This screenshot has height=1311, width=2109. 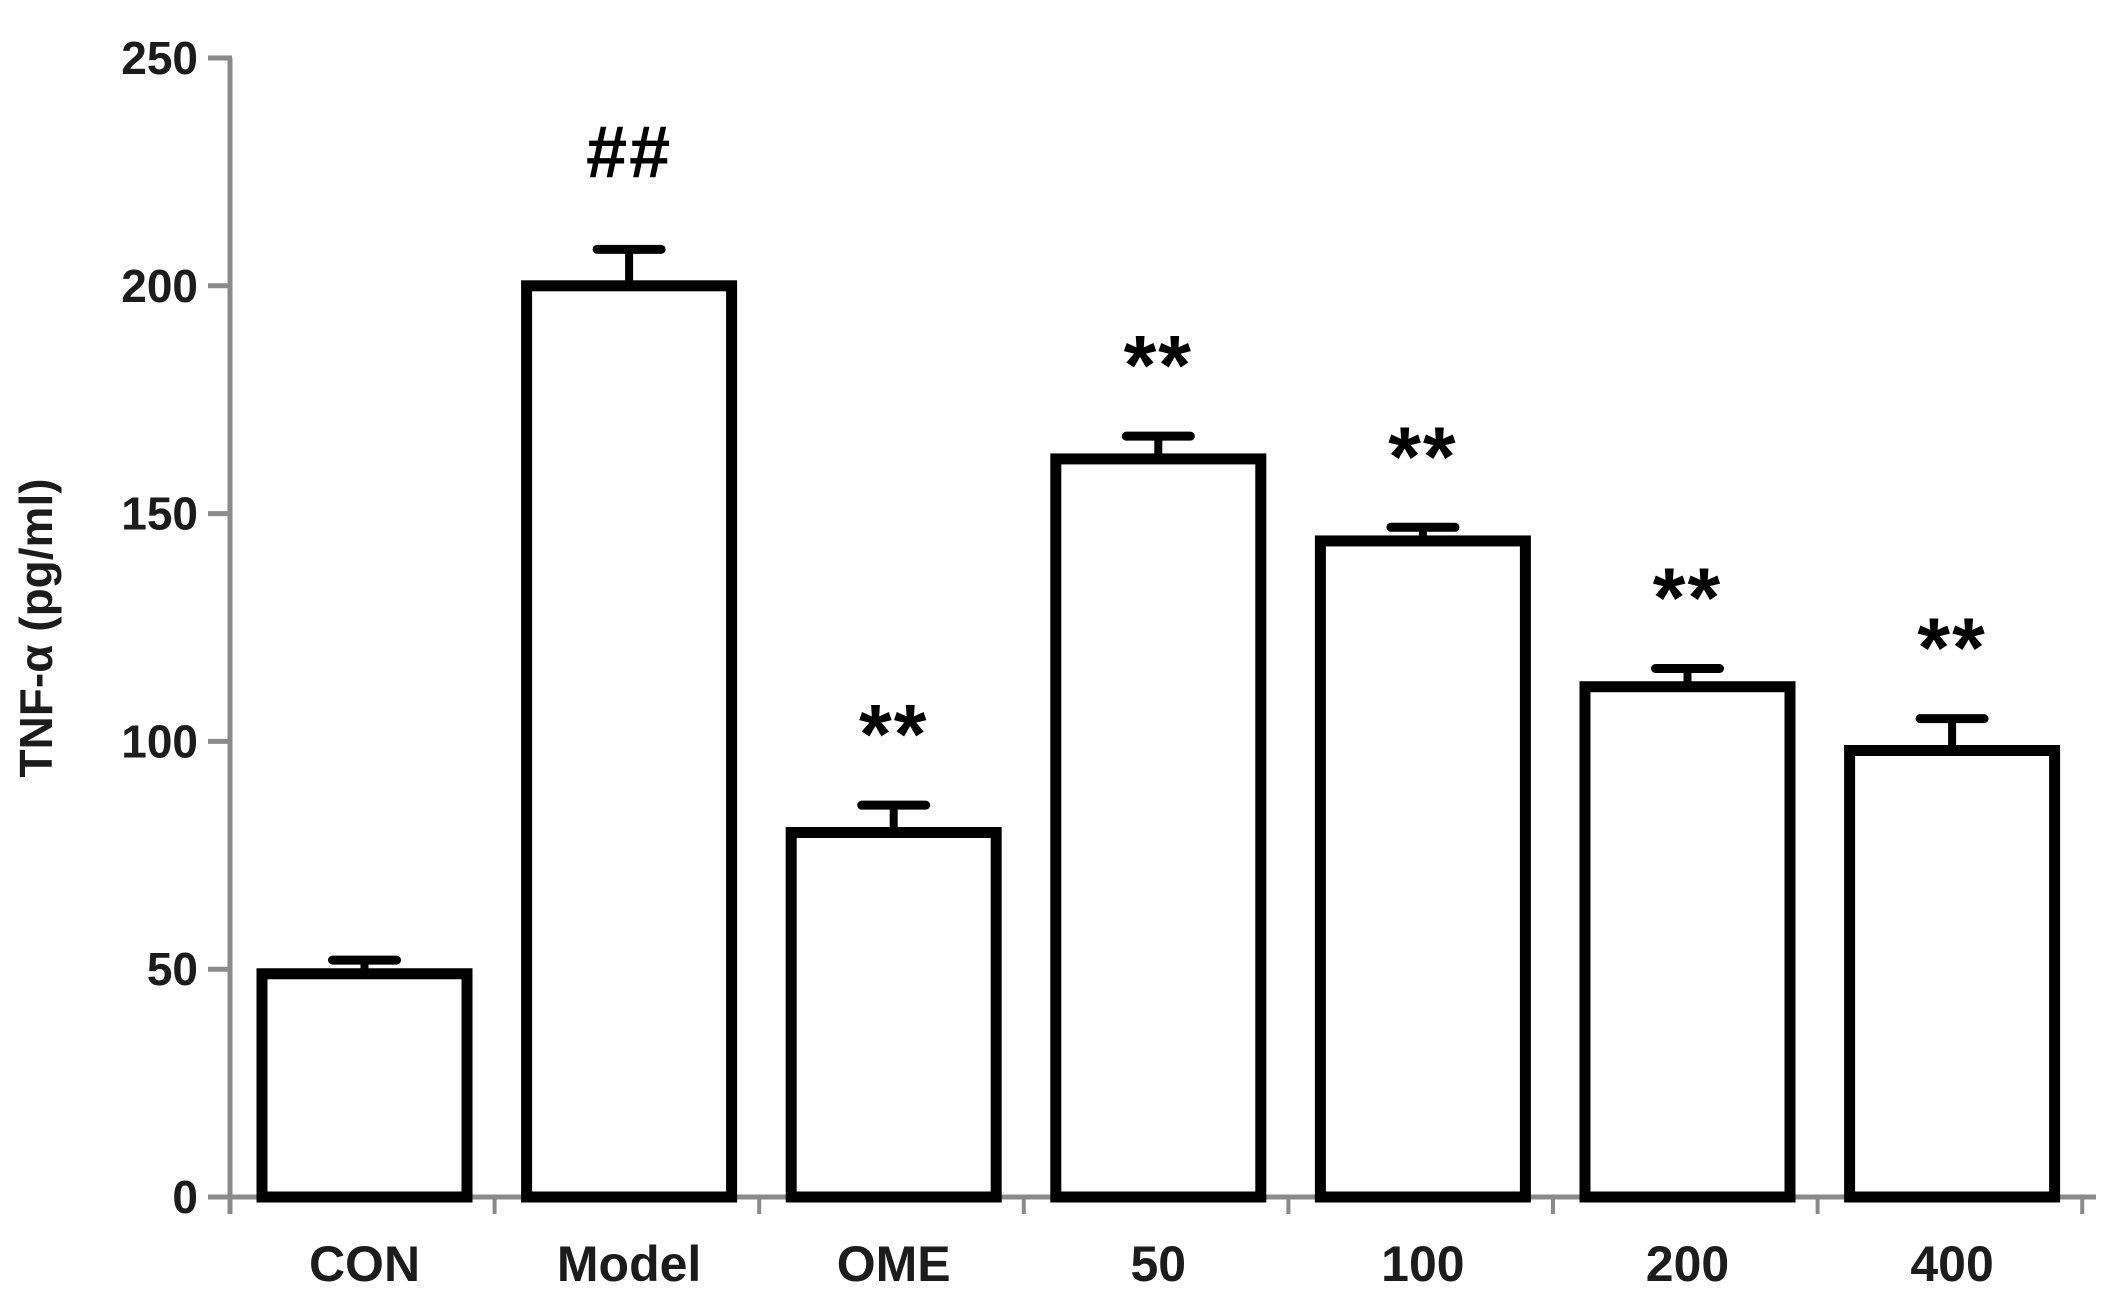 I want to click on y-axis-title: TNF-α (pg/ml), so click(x=36, y=627).